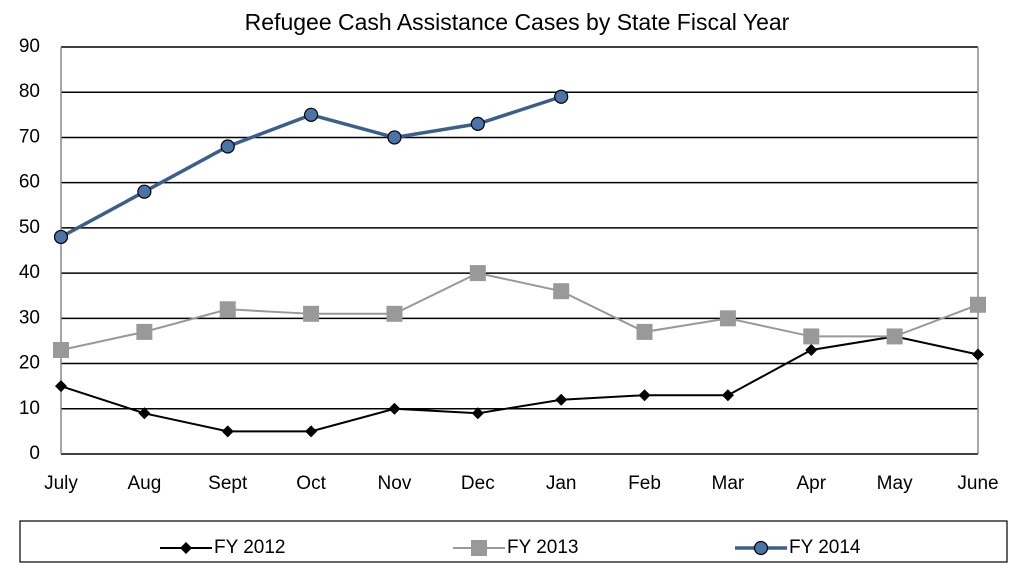 Image resolution: width=1010 pixels, height=568 pixels. What do you see at coordinates (542, 547) in the screenshot?
I see `legend-label: FY 2013` at bounding box center [542, 547].